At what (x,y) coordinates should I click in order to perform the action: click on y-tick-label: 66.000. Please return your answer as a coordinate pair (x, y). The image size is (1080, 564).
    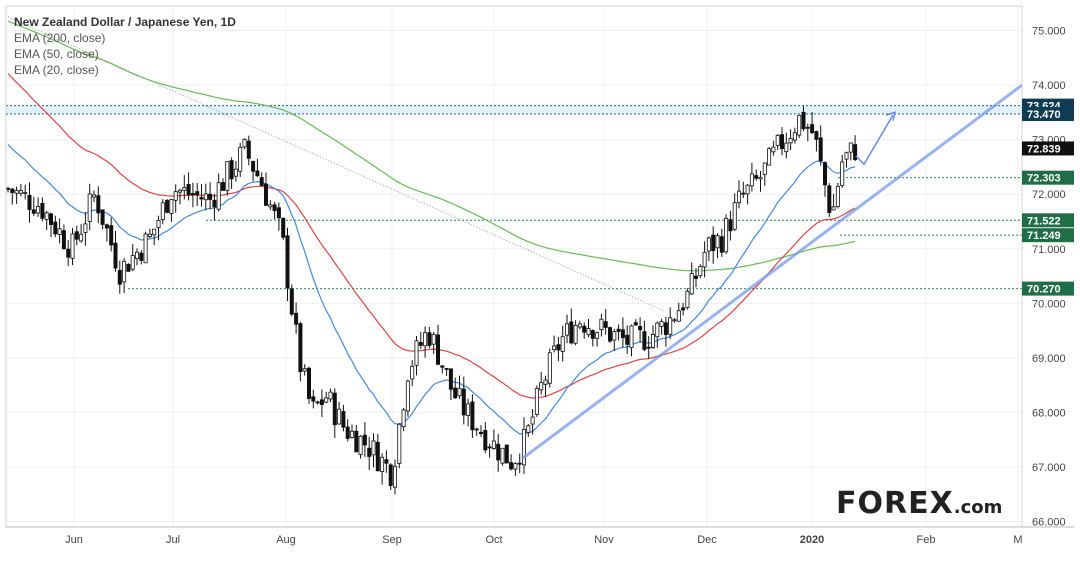
    Looking at the image, I should click on (1049, 523).